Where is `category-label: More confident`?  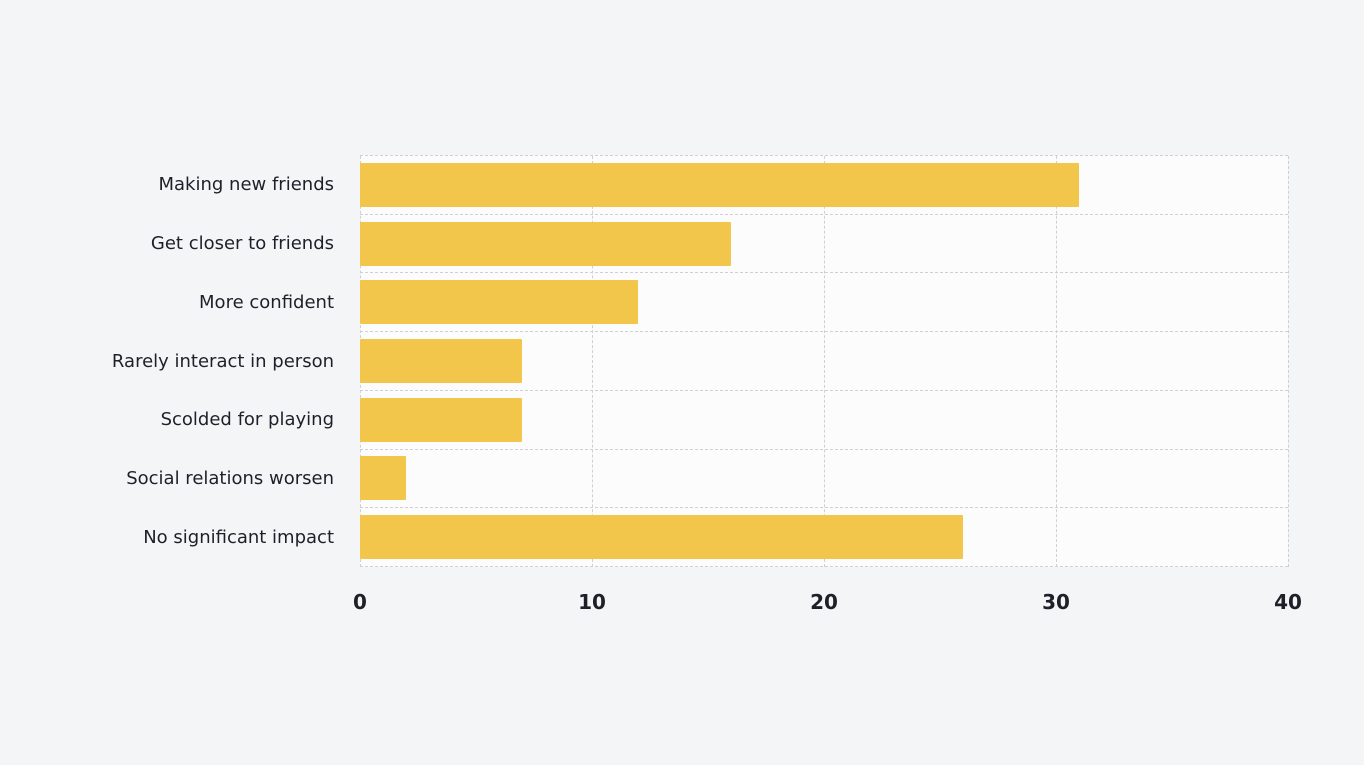
category-label: More confident is located at coordinates (266, 302).